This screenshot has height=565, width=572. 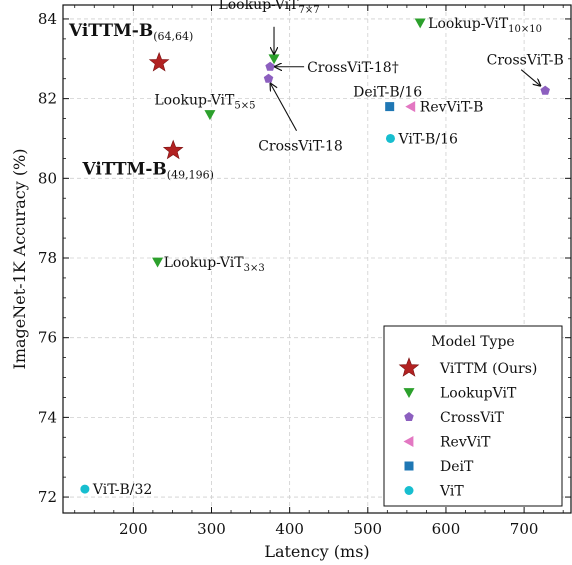 I want to click on legend-entry-label: DeiT, so click(x=457, y=467).